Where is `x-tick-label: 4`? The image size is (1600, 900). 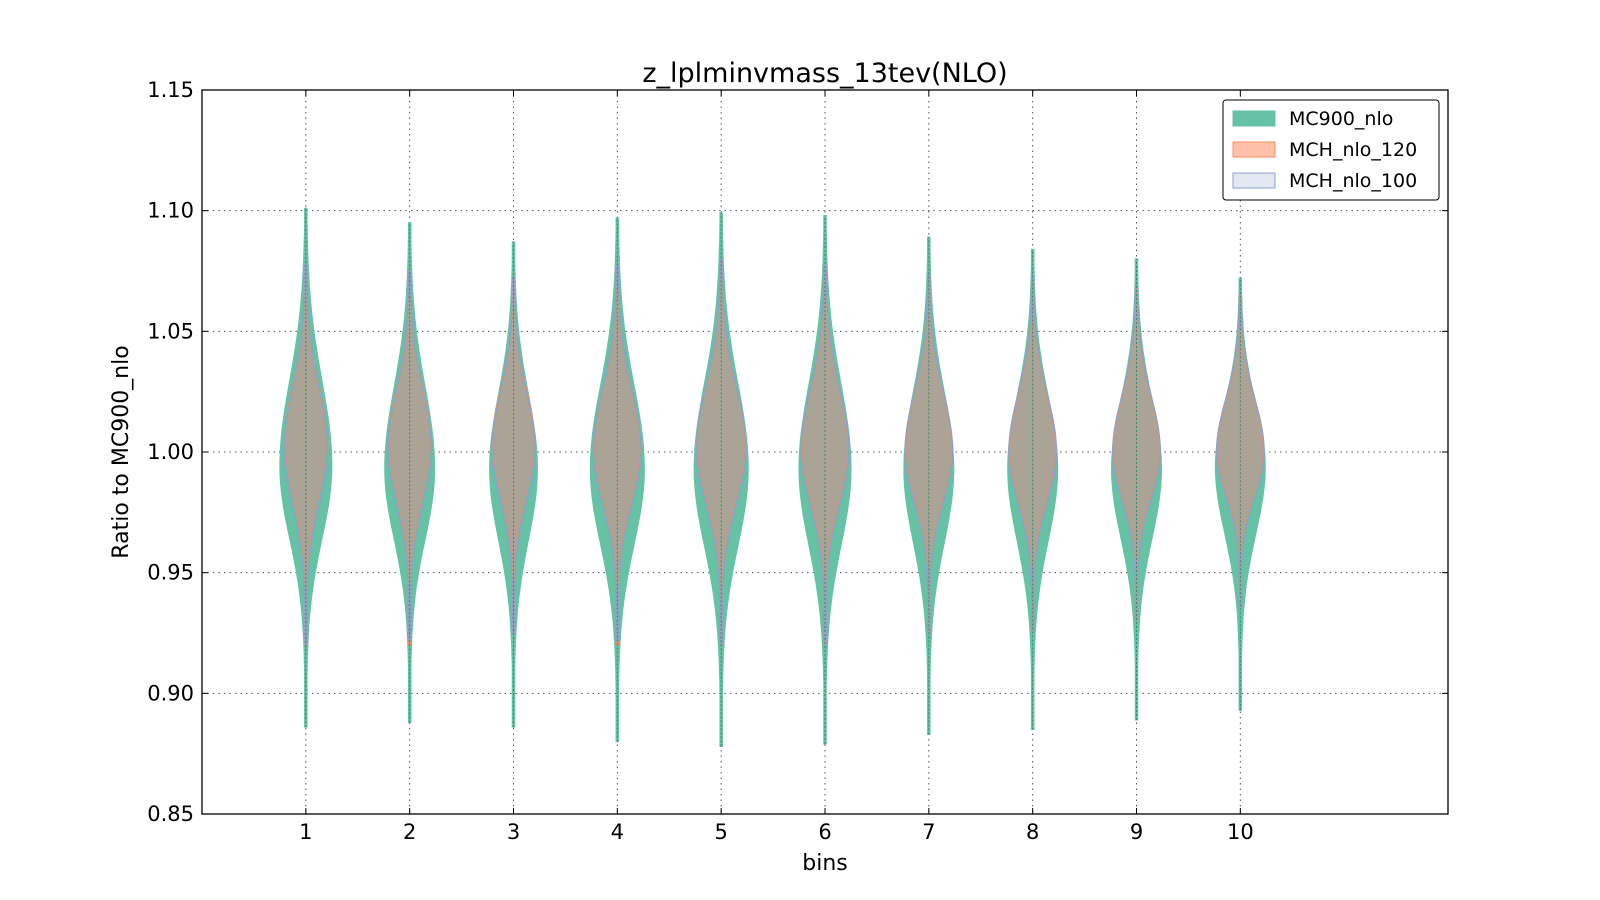
x-tick-label: 4 is located at coordinates (617, 832).